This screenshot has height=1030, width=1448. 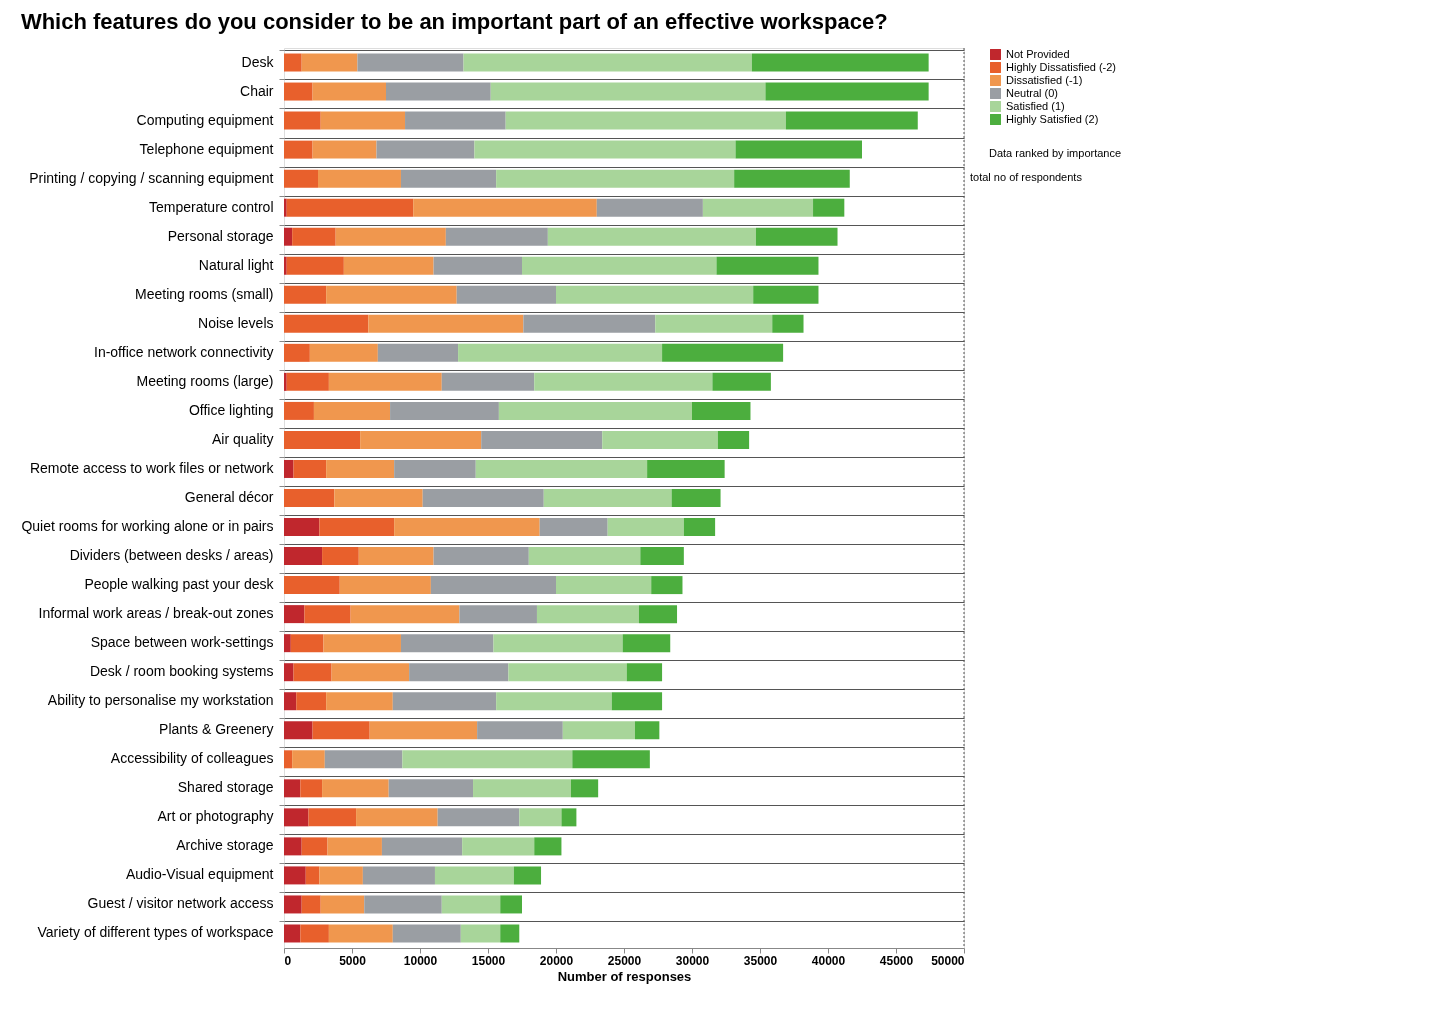 I want to click on y-tick-label: Accessibility of colleagues, so click(x=192, y=758).